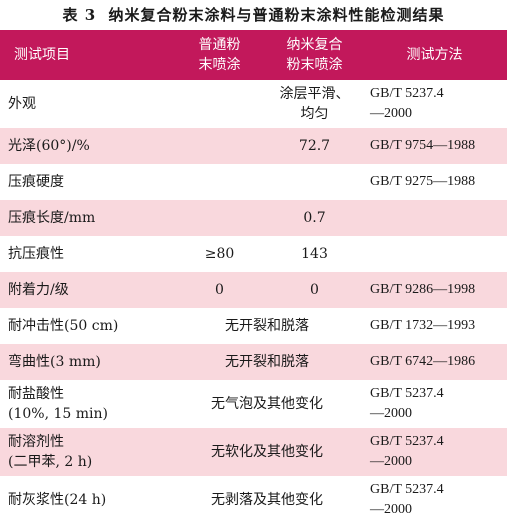  What do you see at coordinates (79, 15) in the screenshot?
I see `table-number: 表 3` at bounding box center [79, 15].